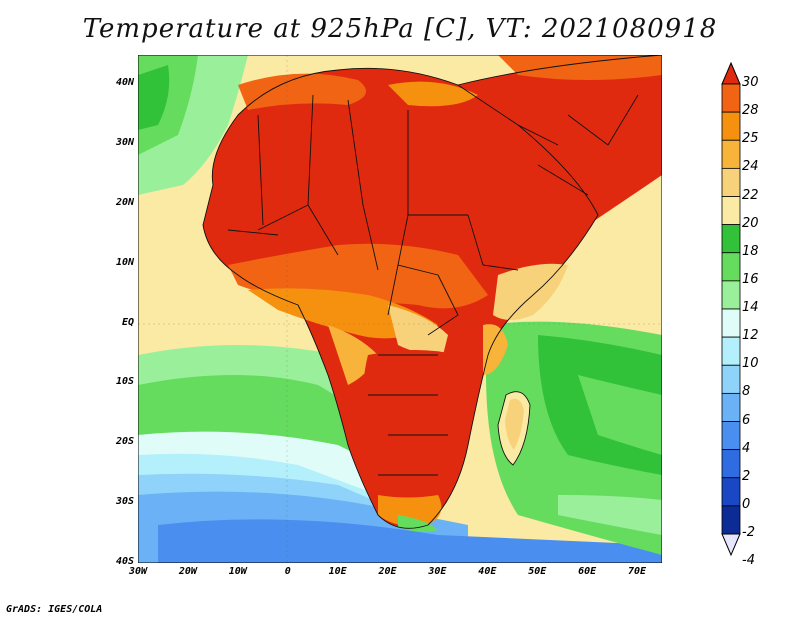 Image resolution: width=800 pixels, height=618 pixels. What do you see at coordinates (746, 448) in the screenshot?
I see `colorbar-tick-label: 4` at bounding box center [746, 448].